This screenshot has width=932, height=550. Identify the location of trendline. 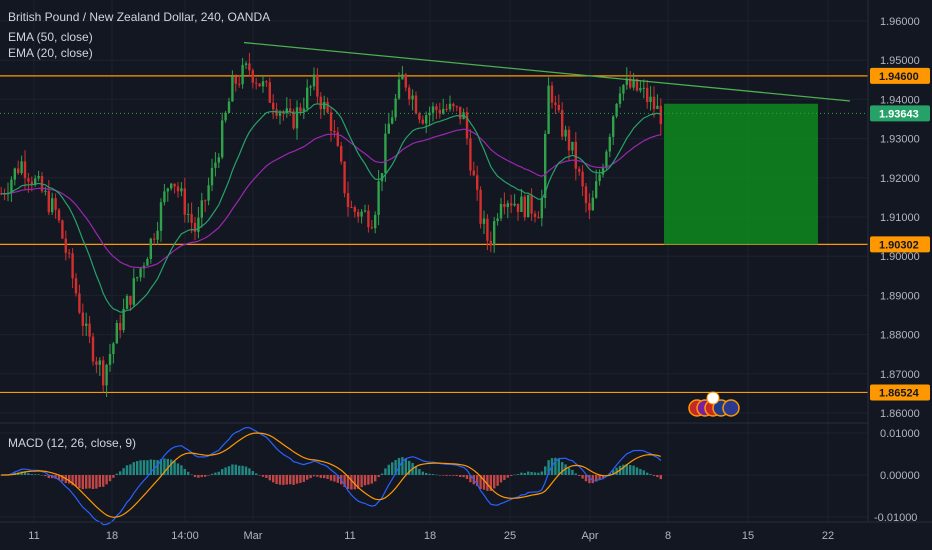
(547, 71).